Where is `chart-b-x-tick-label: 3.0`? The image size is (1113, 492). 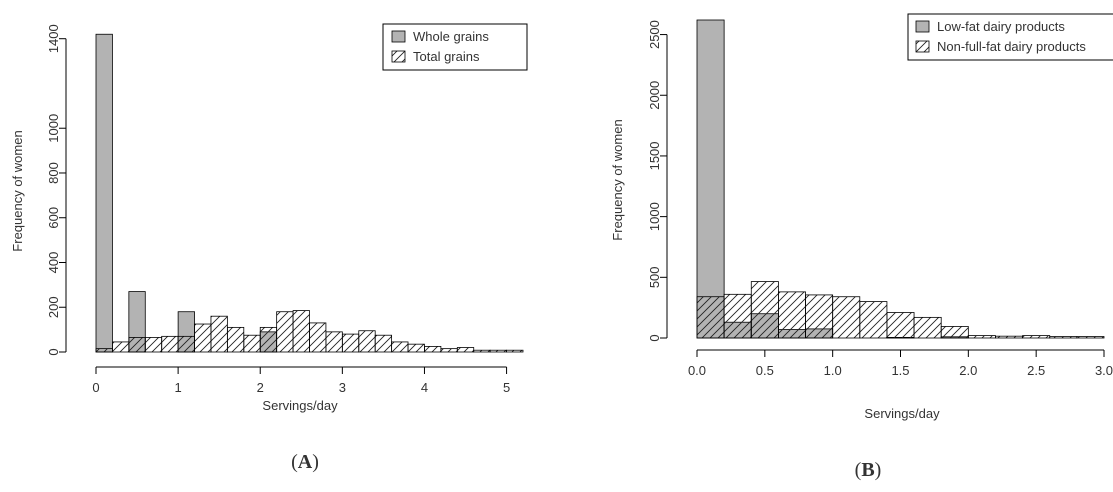 chart-b-x-tick-label: 3.0 is located at coordinates (1104, 370).